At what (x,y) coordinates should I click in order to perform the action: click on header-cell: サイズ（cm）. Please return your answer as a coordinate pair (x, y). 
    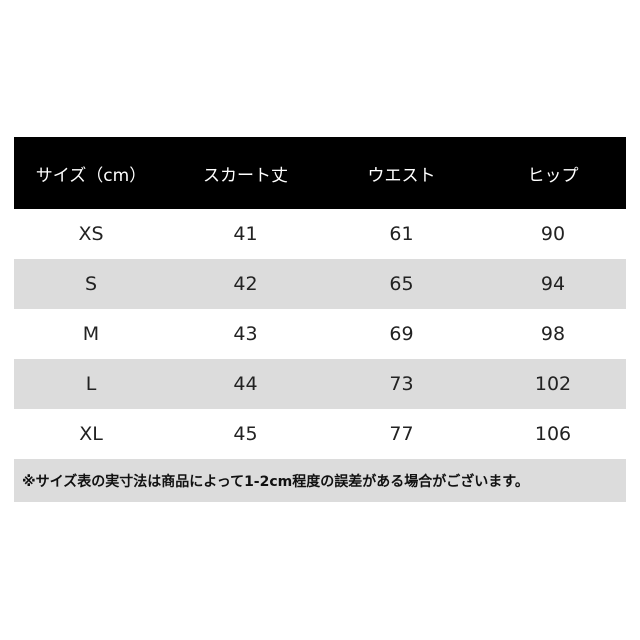
    Looking at the image, I should click on (91, 175).